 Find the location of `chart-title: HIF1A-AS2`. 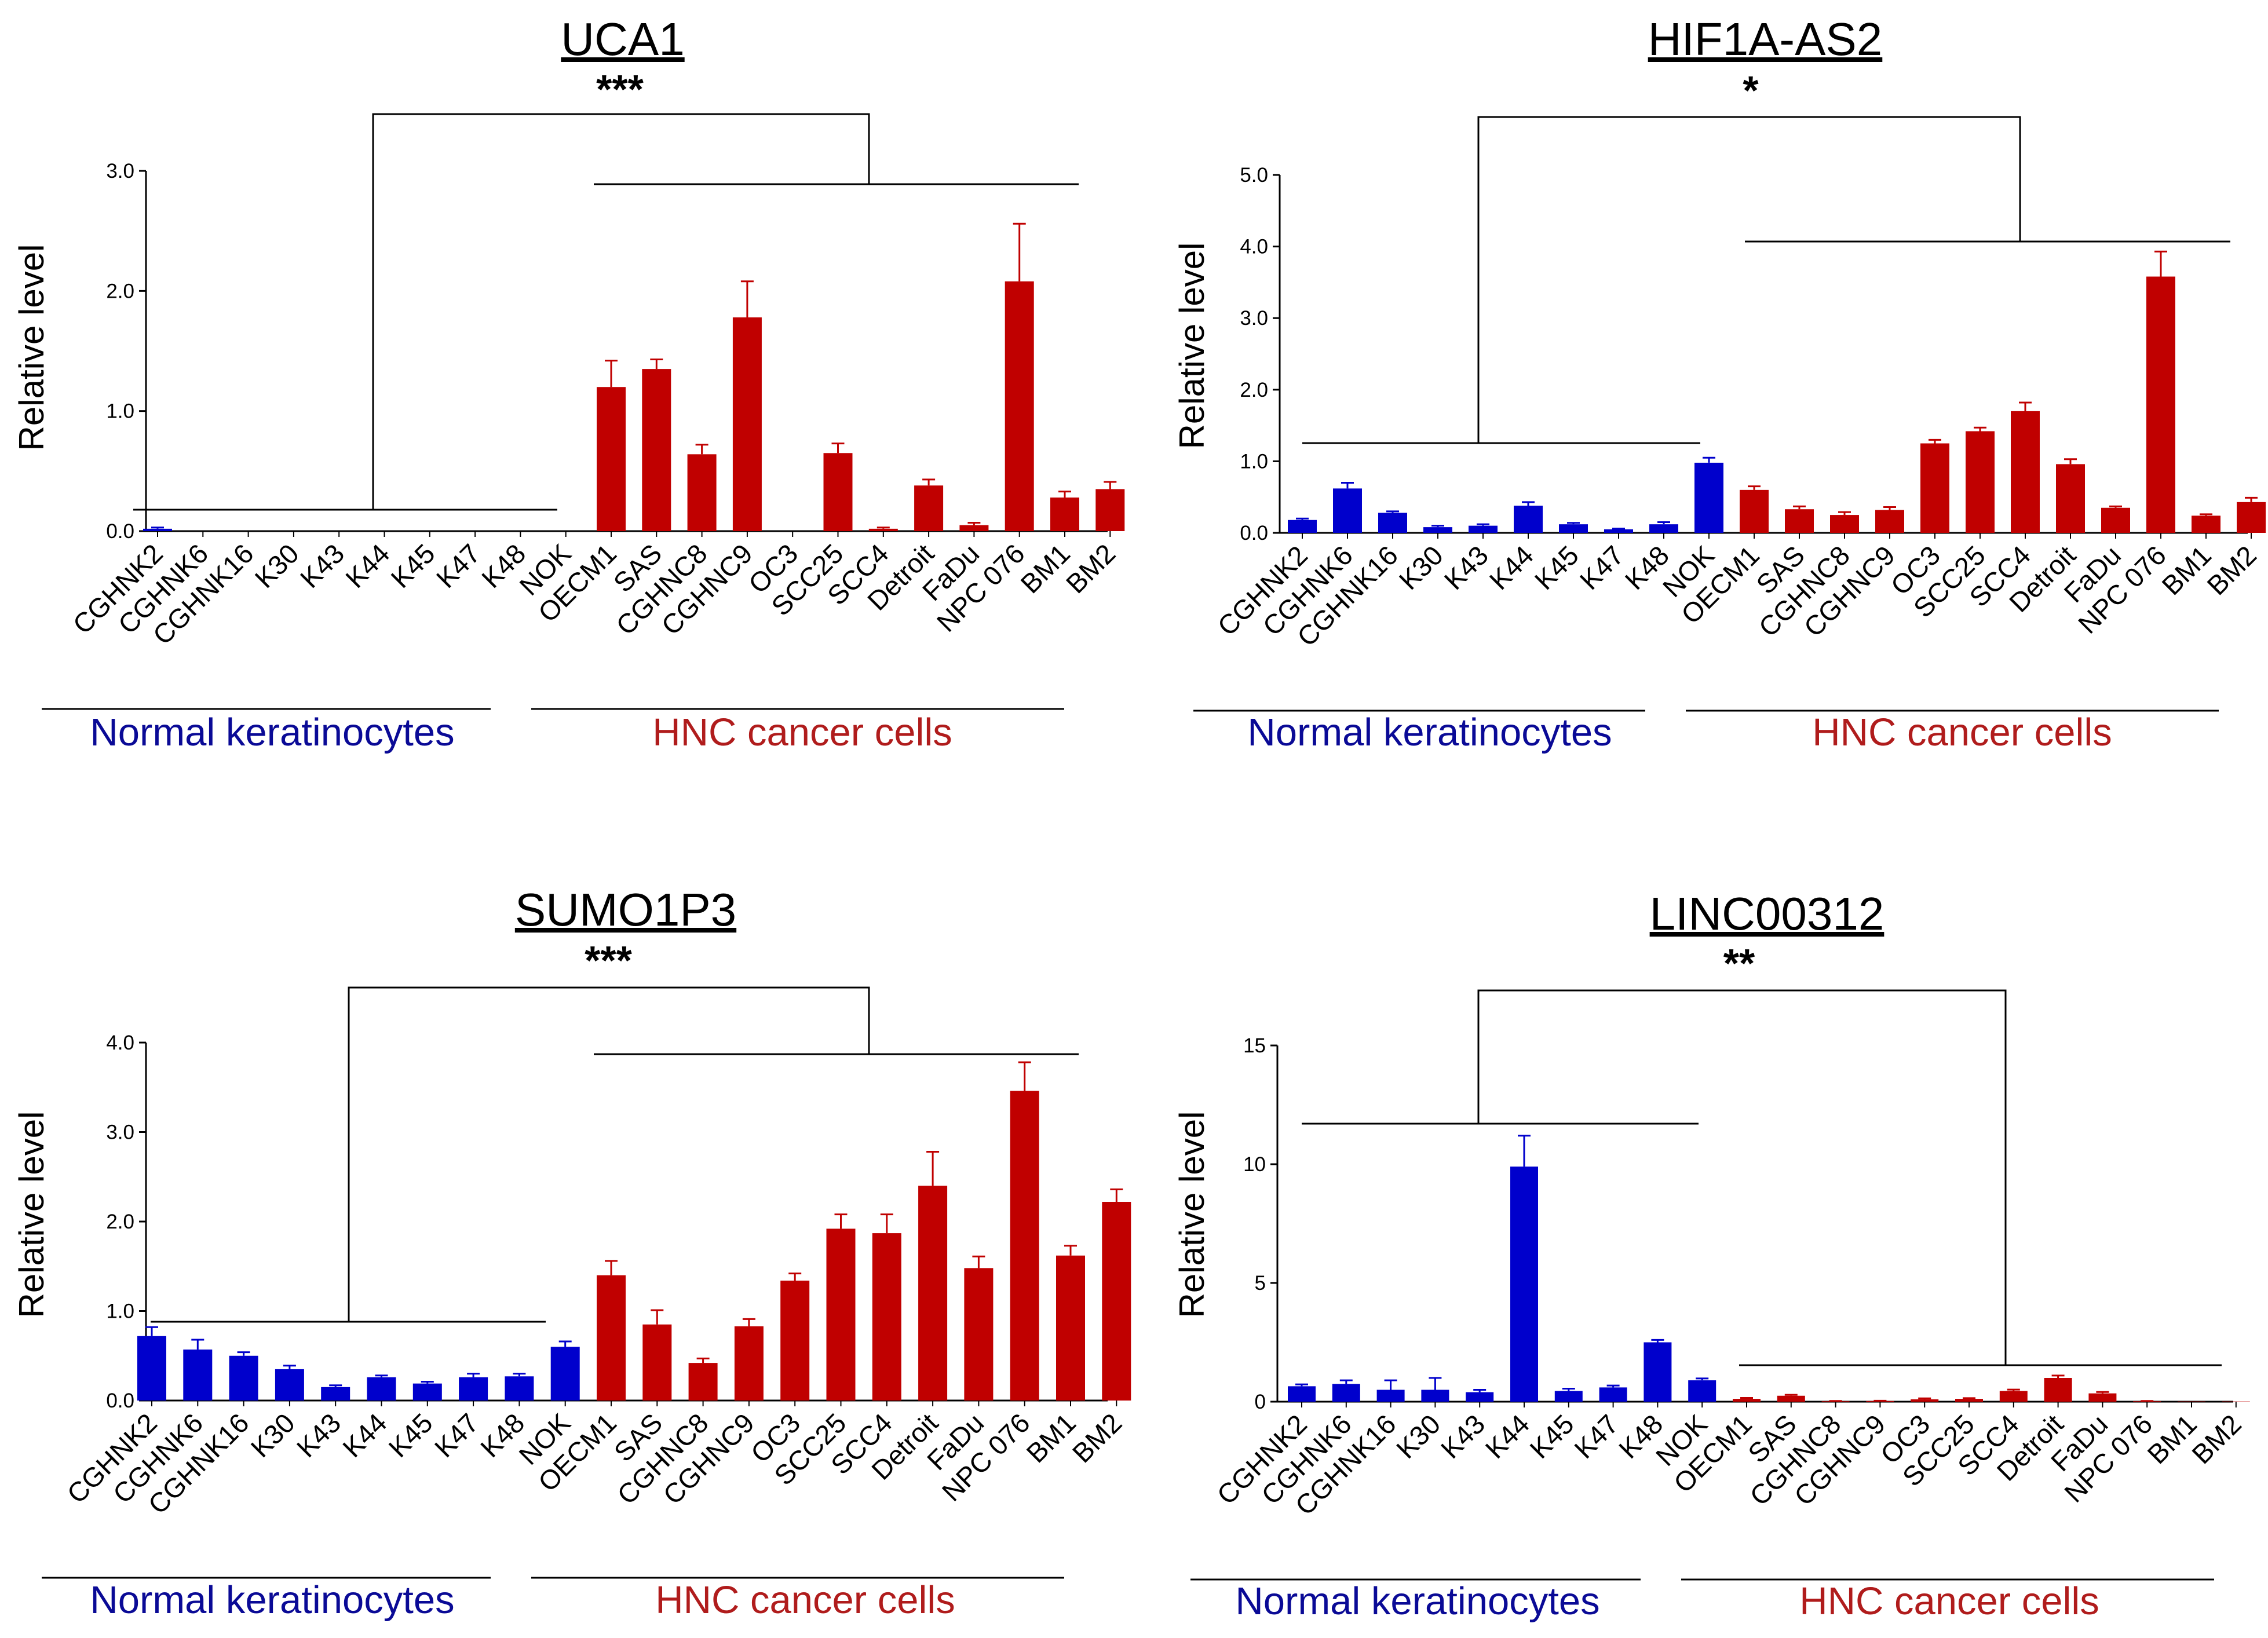

chart-title: HIF1A-AS2 is located at coordinates (1766, 39).